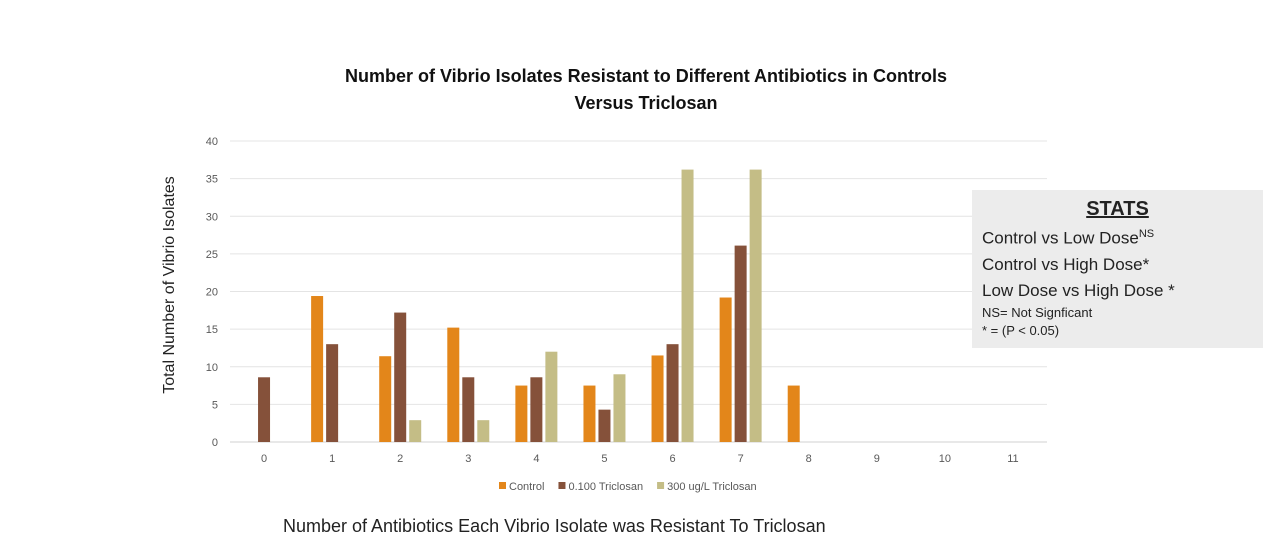 This screenshot has height=549, width=1280. What do you see at coordinates (1117, 209) in the screenshot?
I see `stats-heading: STATS` at bounding box center [1117, 209].